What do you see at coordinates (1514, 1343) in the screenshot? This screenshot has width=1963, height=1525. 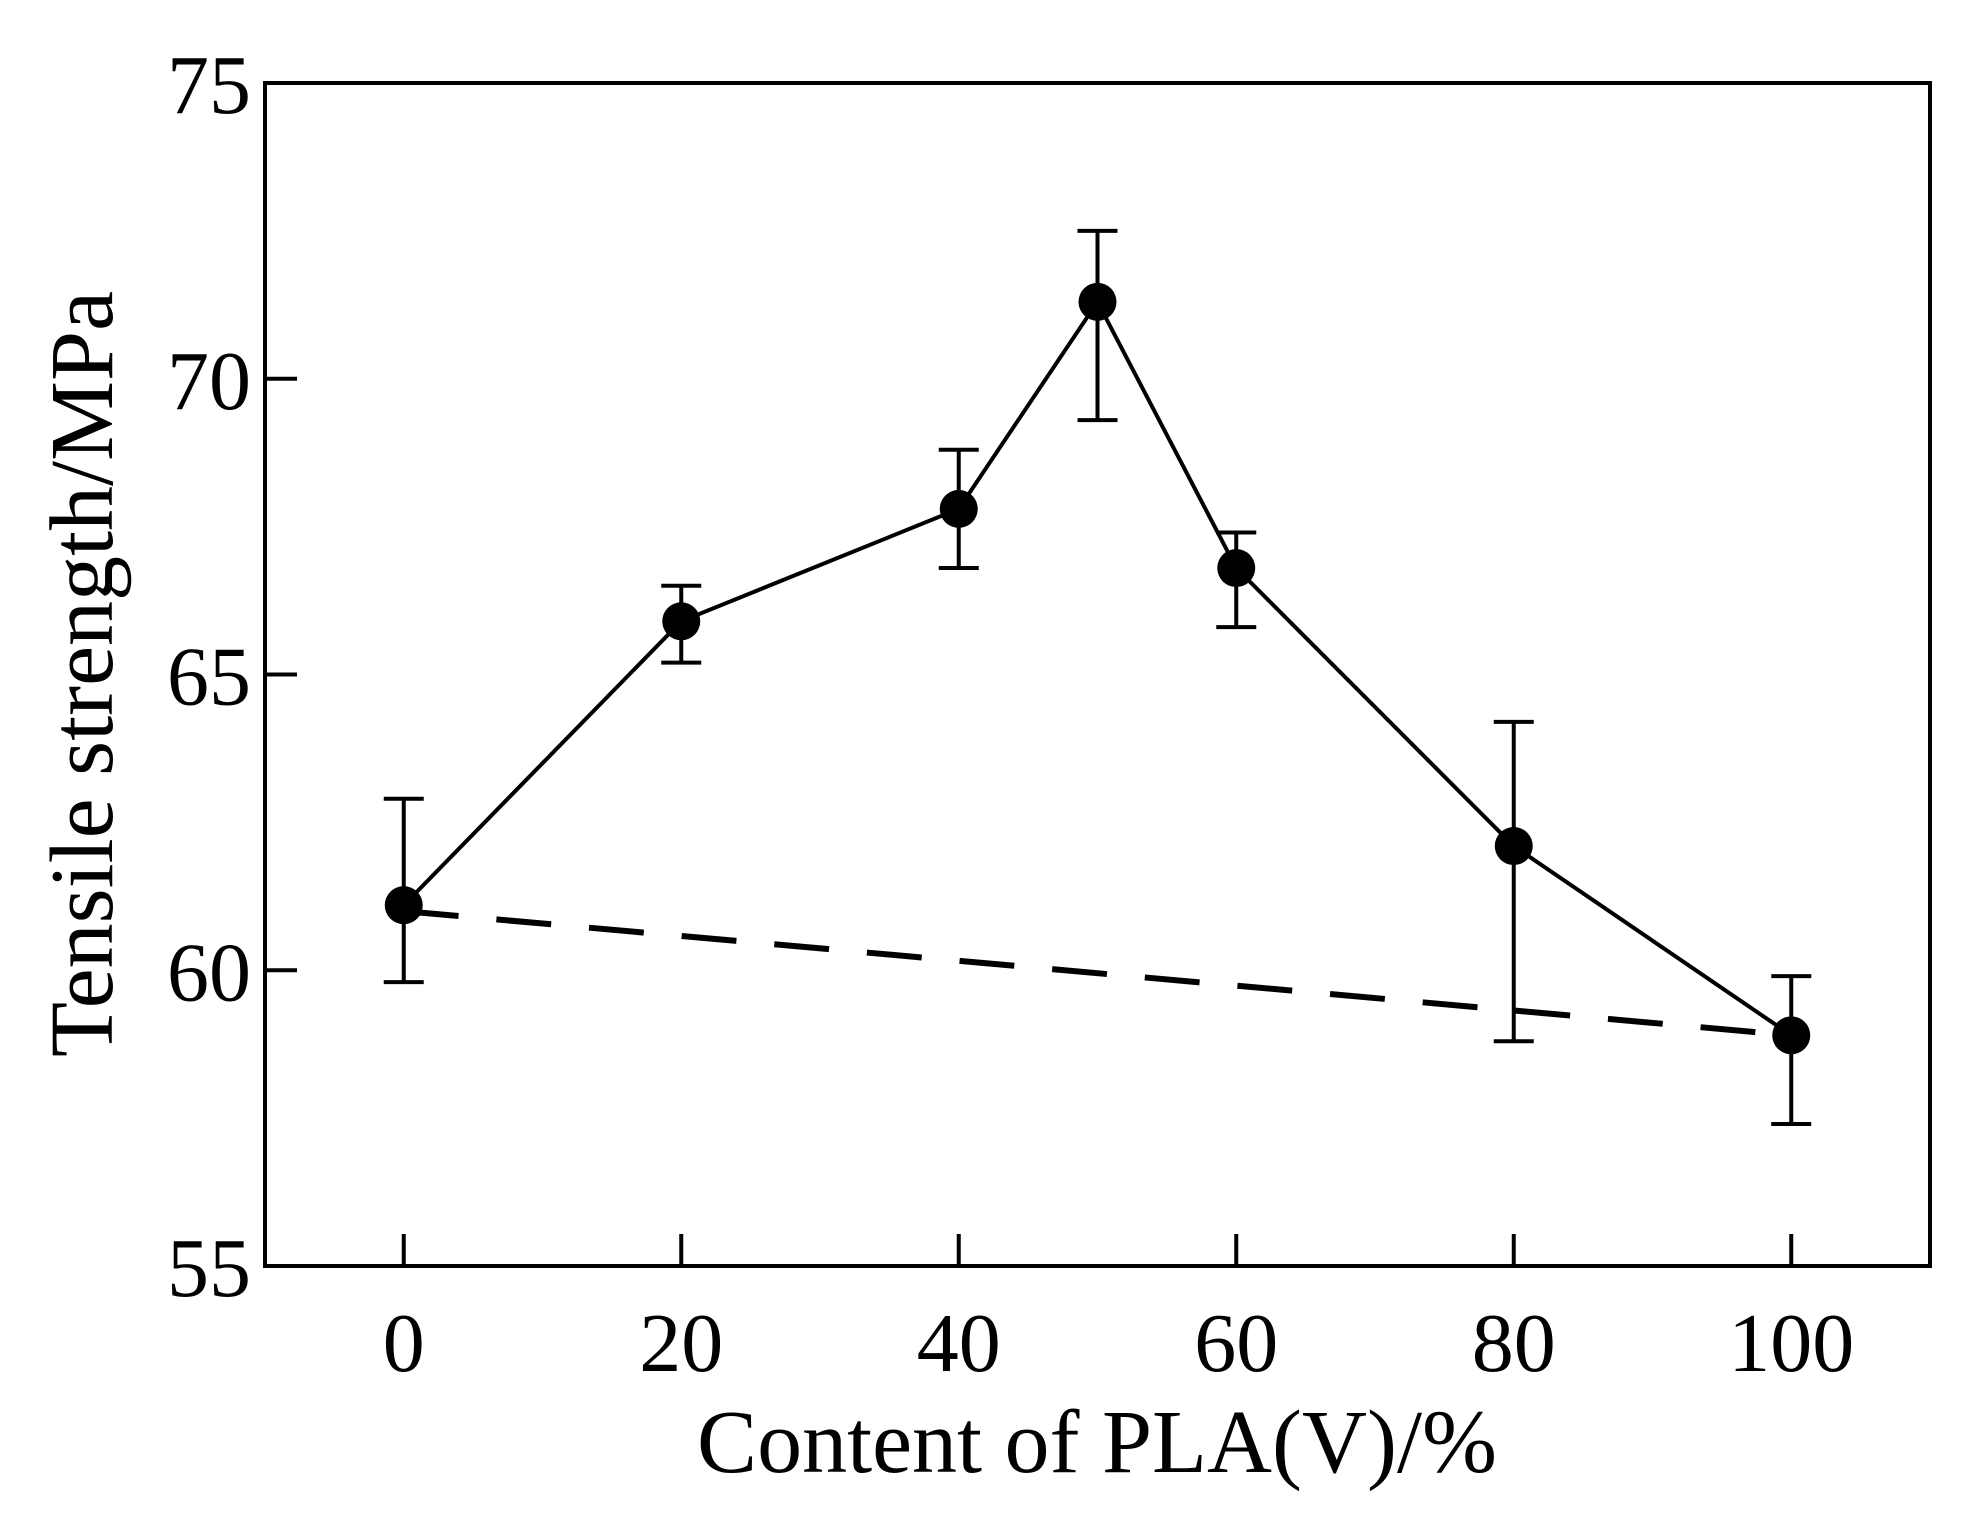 I see `x-tick-label: 80` at bounding box center [1514, 1343].